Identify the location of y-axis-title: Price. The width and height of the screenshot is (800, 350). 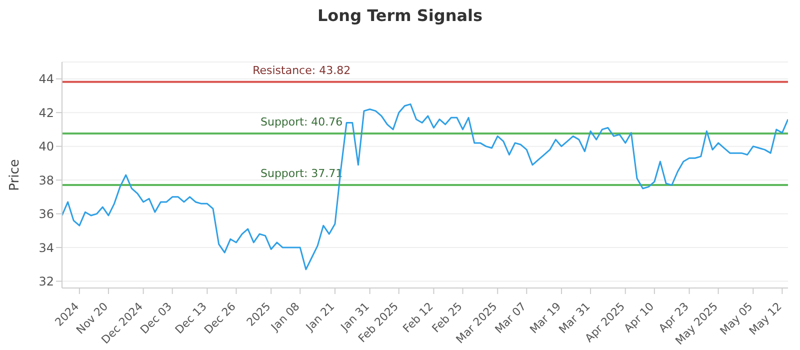
(15, 175).